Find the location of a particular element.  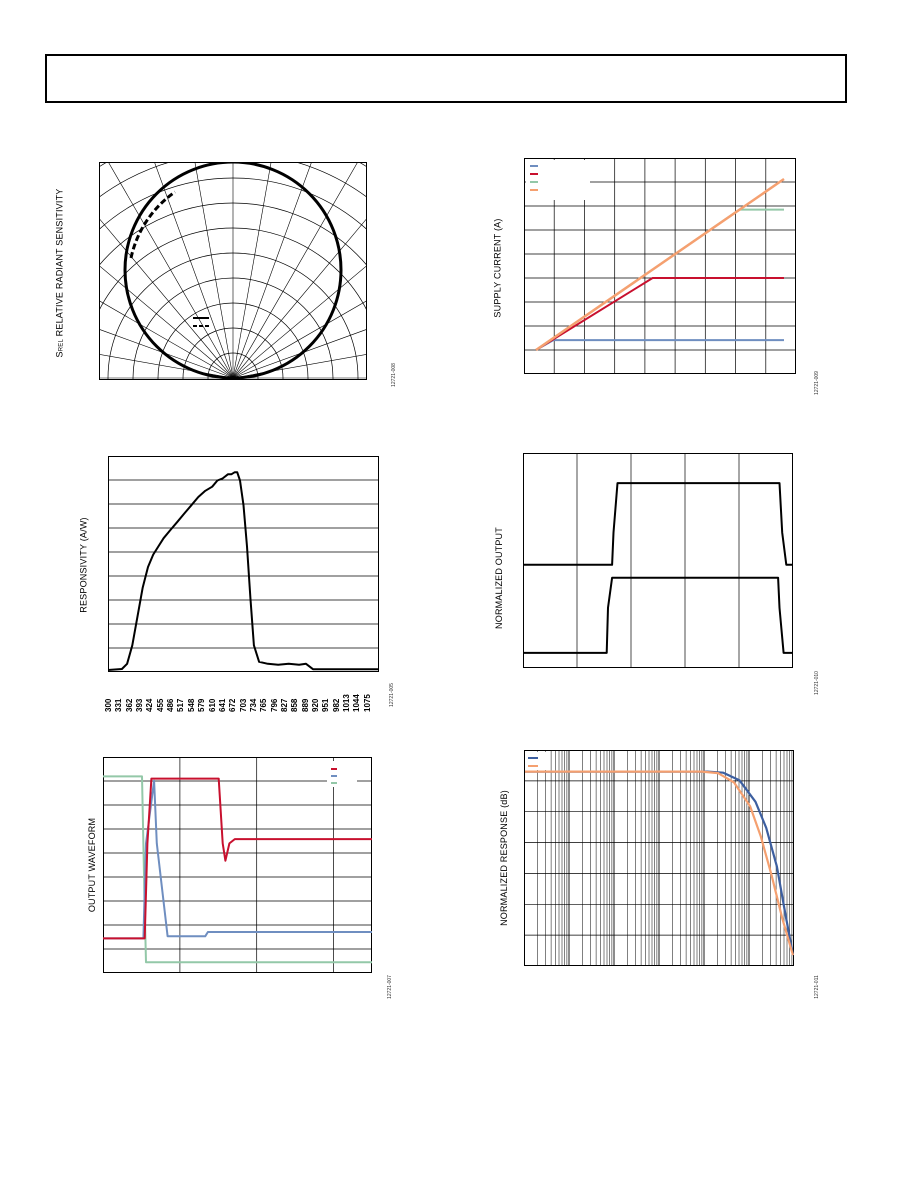

figure-polar-sensitivity is located at coordinates (233, 271).